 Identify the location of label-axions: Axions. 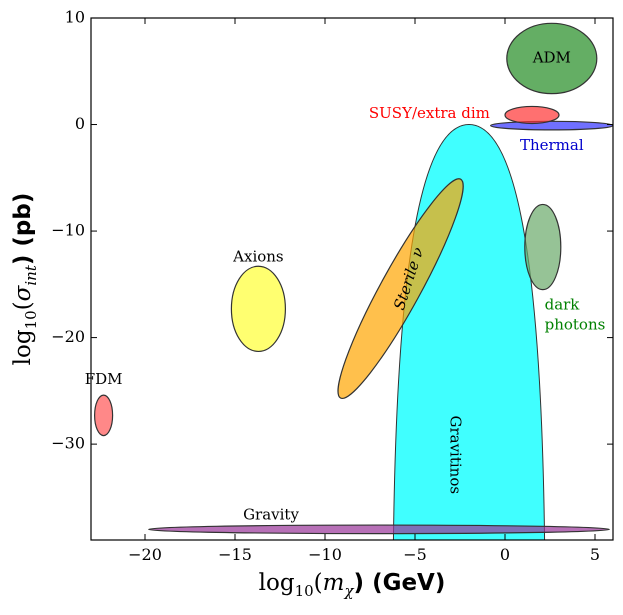
(257, 257).